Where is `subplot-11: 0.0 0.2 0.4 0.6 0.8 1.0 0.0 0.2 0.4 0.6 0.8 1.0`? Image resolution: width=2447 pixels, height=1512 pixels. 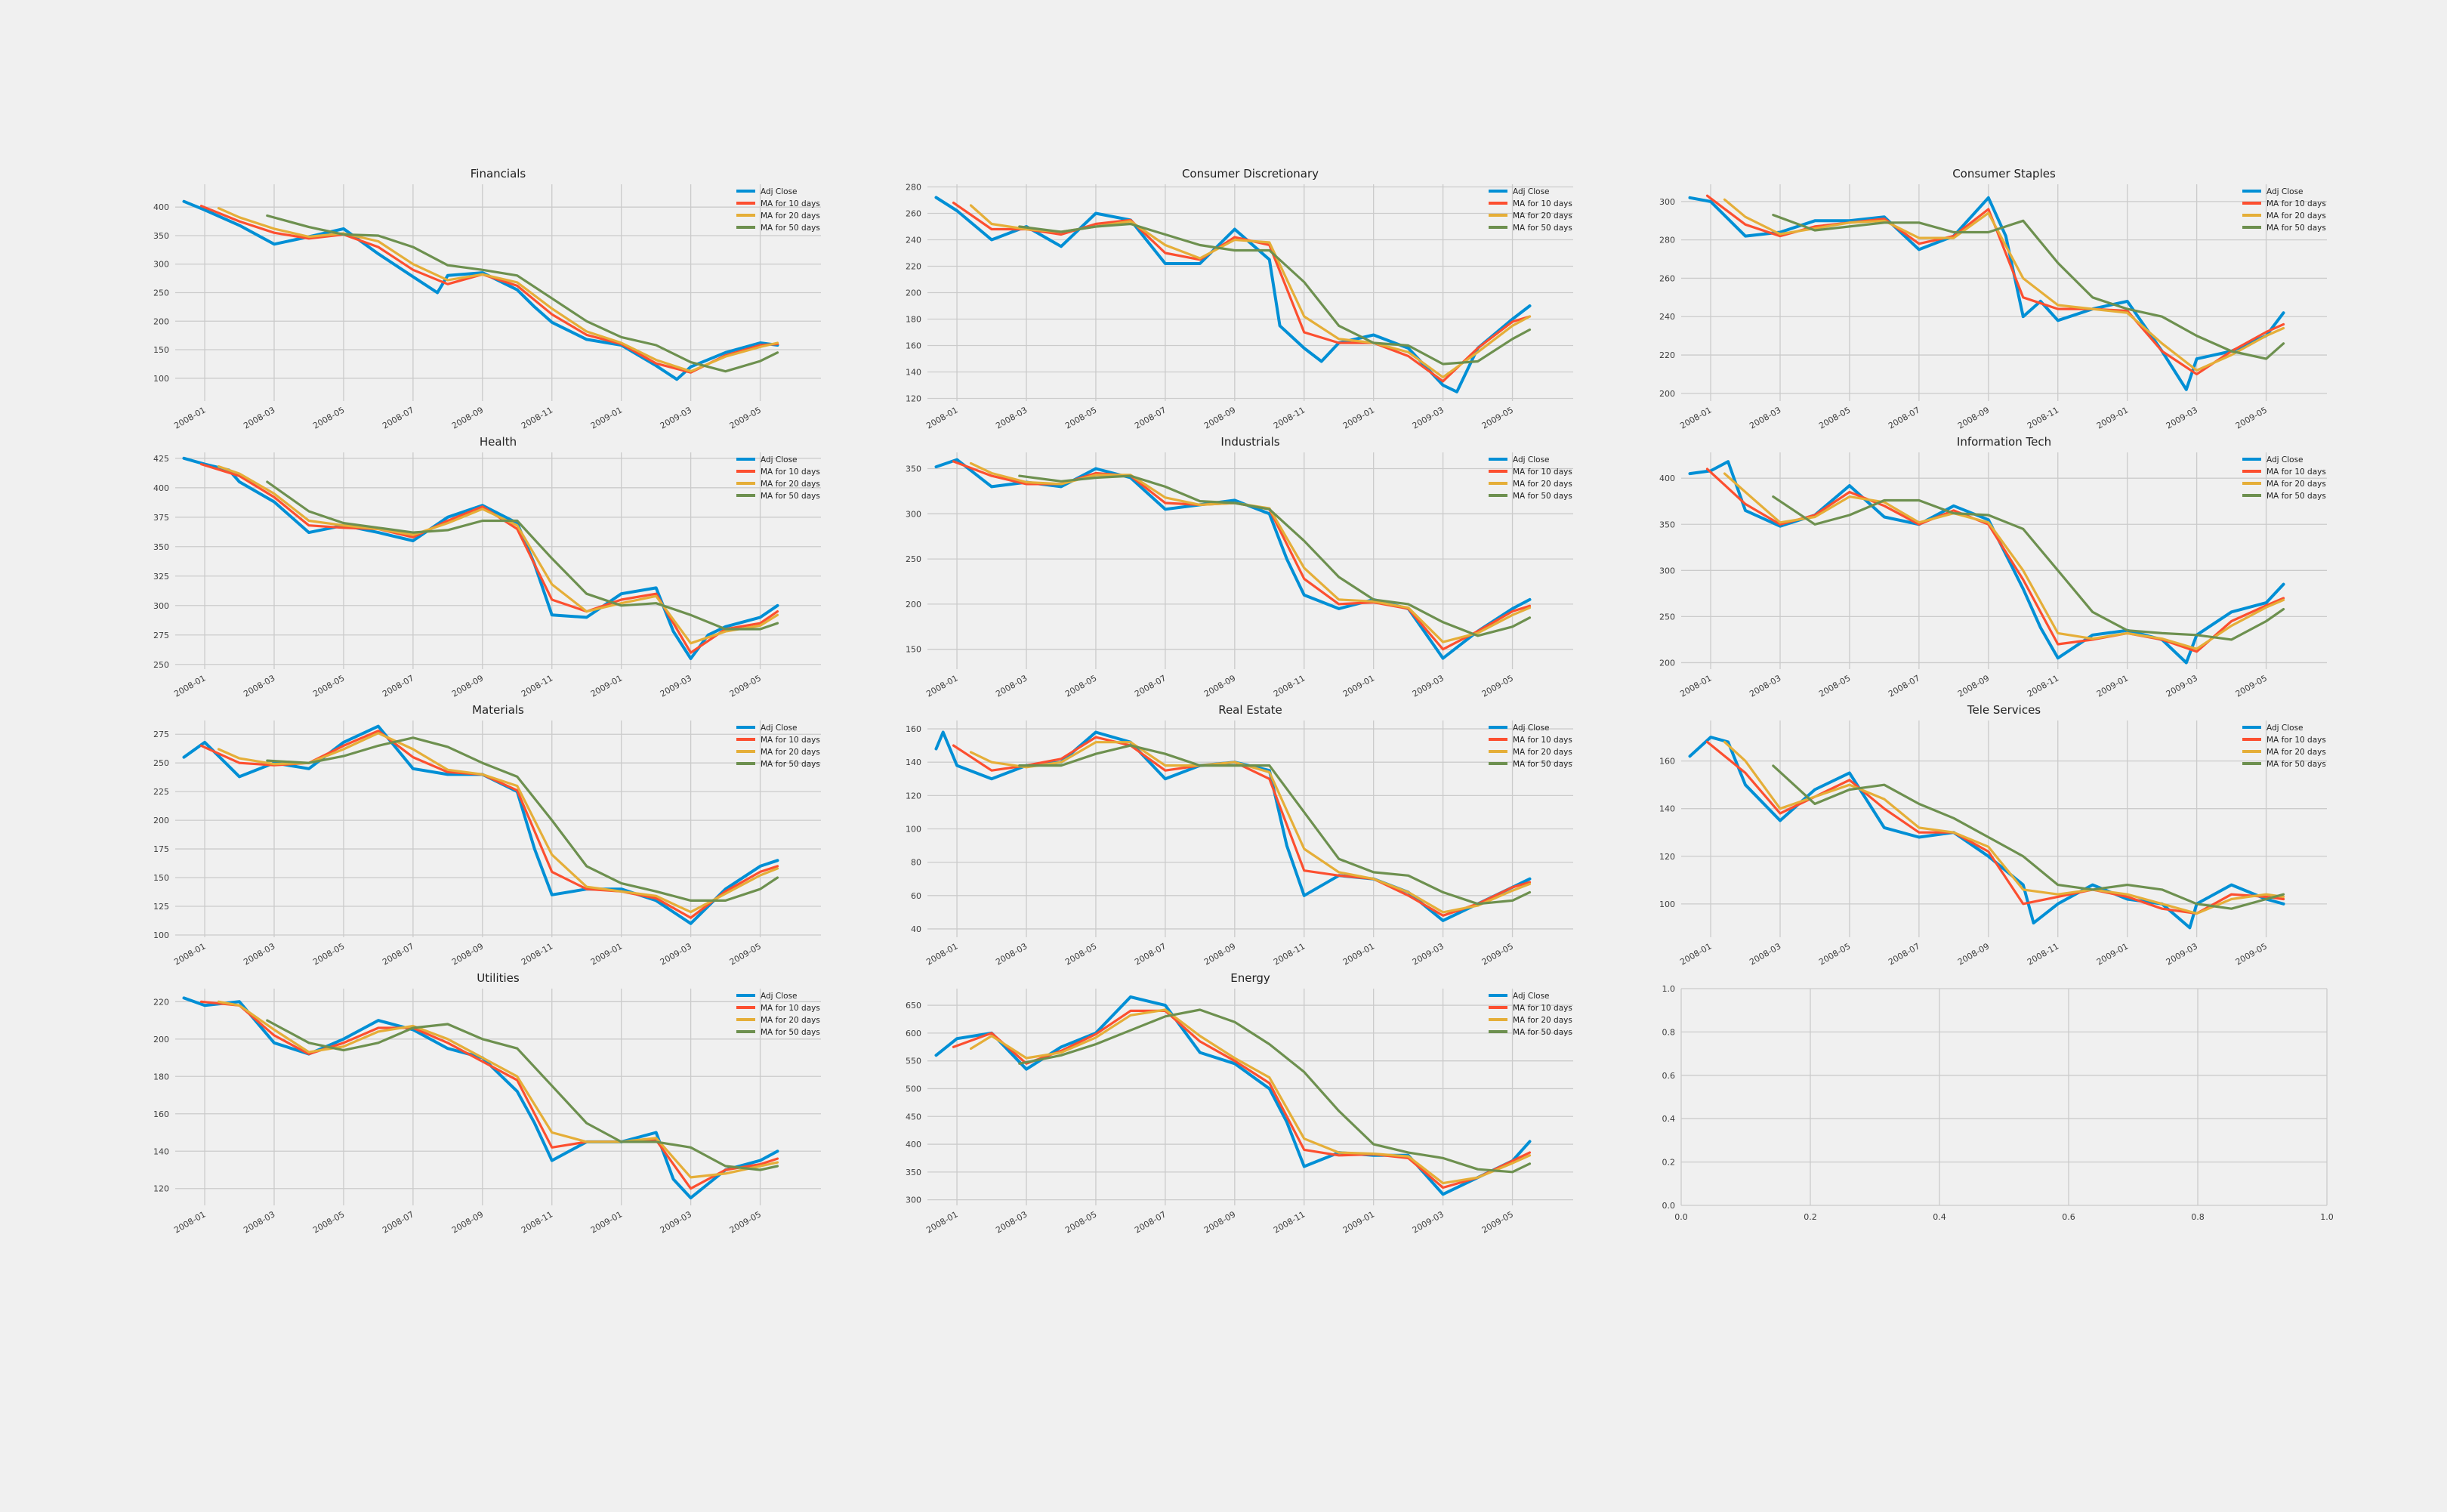 subplot-11: 0.0 0.2 0.4 0.6 0.8 1.0 0.0 0.2 0.4 0.6 0.8 1.0 is located at coordinates (1998, 1103).